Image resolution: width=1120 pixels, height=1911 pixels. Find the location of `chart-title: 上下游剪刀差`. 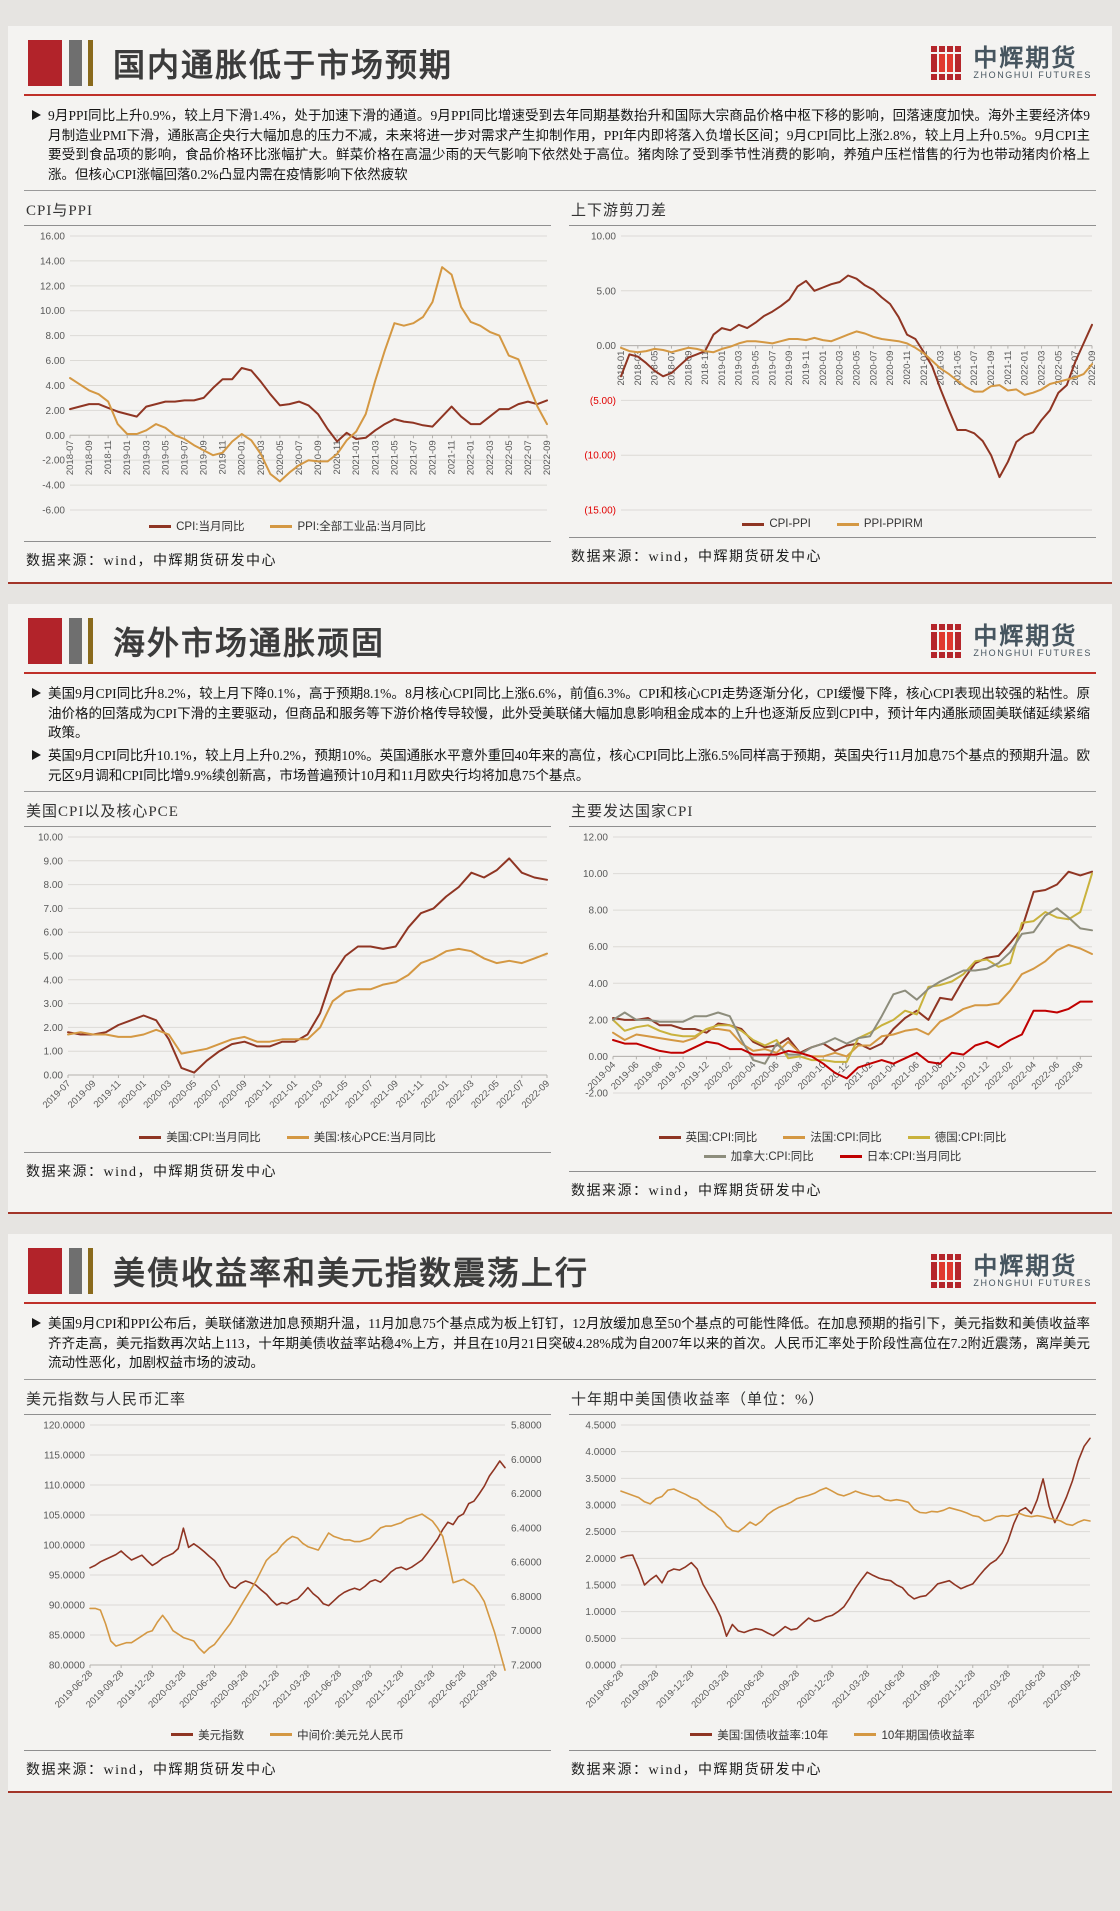

chart-title: 上下游剪刀差 is located at coordinates (832, 210).